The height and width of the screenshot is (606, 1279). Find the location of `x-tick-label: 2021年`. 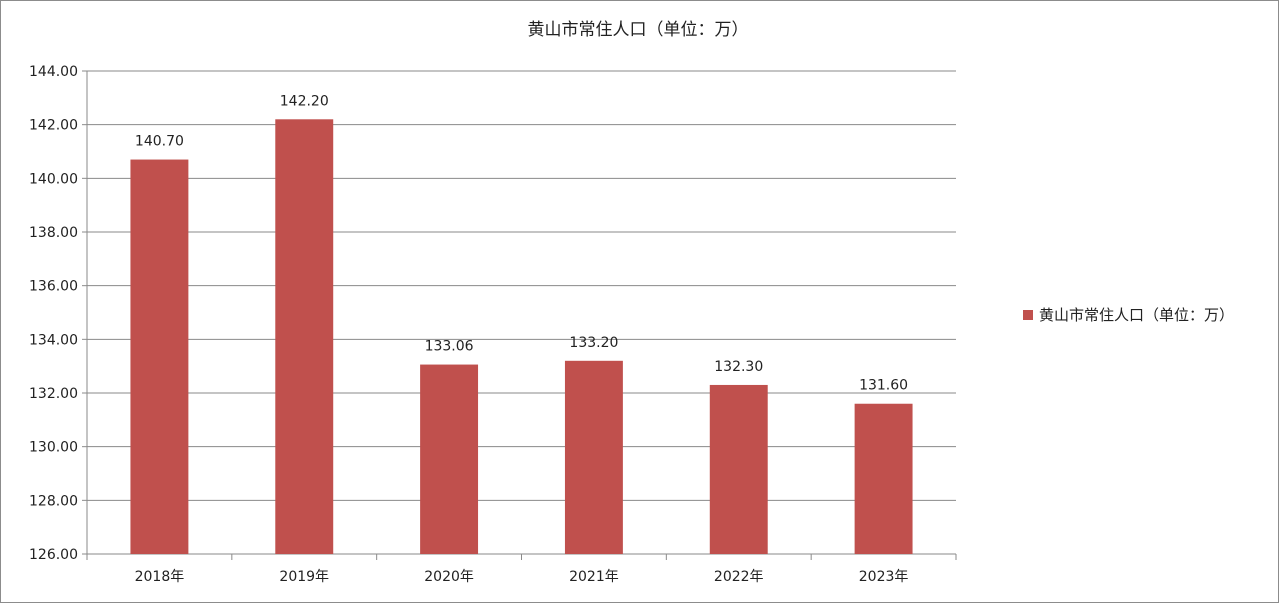

x-tick-label: 2021年 is located at coordinates (594, 577).